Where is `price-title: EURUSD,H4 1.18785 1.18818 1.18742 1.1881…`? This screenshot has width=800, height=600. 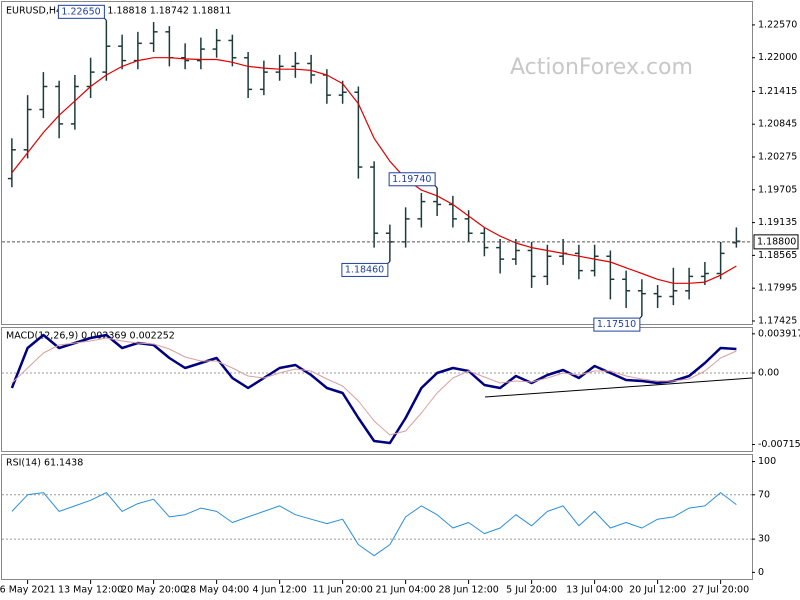 price-title: EURUSD,H4 1.18785 1.18818 1.18742 1.1881… is located at coordinates (118, 11).